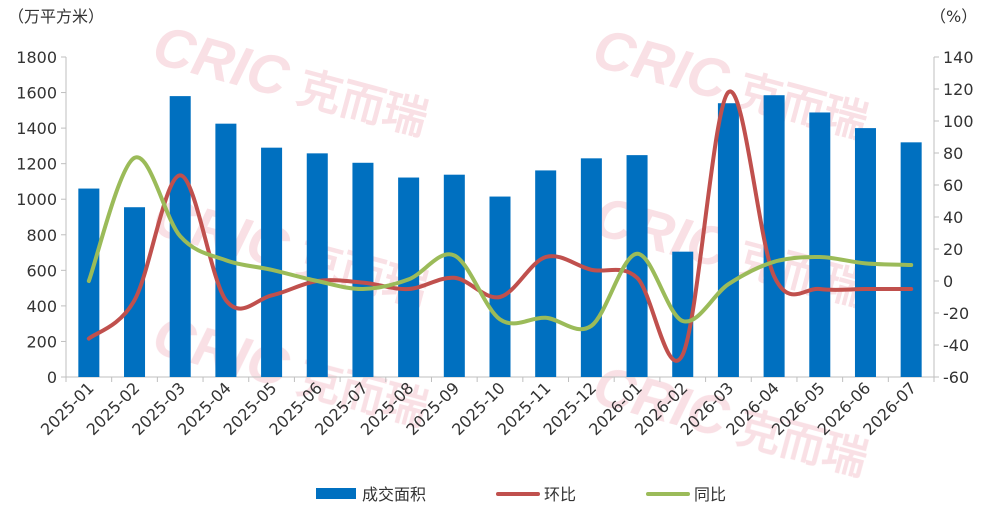 This screenshot has height=514, width=989. I want to click on legend-label: 同比, so click(710, 494).